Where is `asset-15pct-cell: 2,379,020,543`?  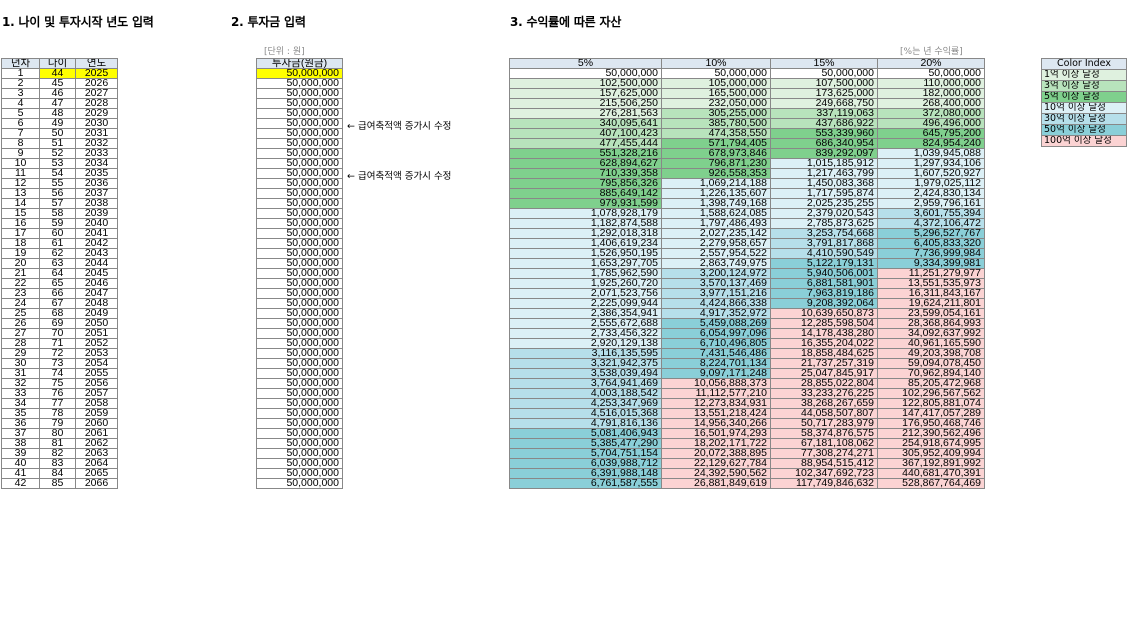
asset-15pct-cell: 2,379,020,543 is located at coordinates (824, 213).